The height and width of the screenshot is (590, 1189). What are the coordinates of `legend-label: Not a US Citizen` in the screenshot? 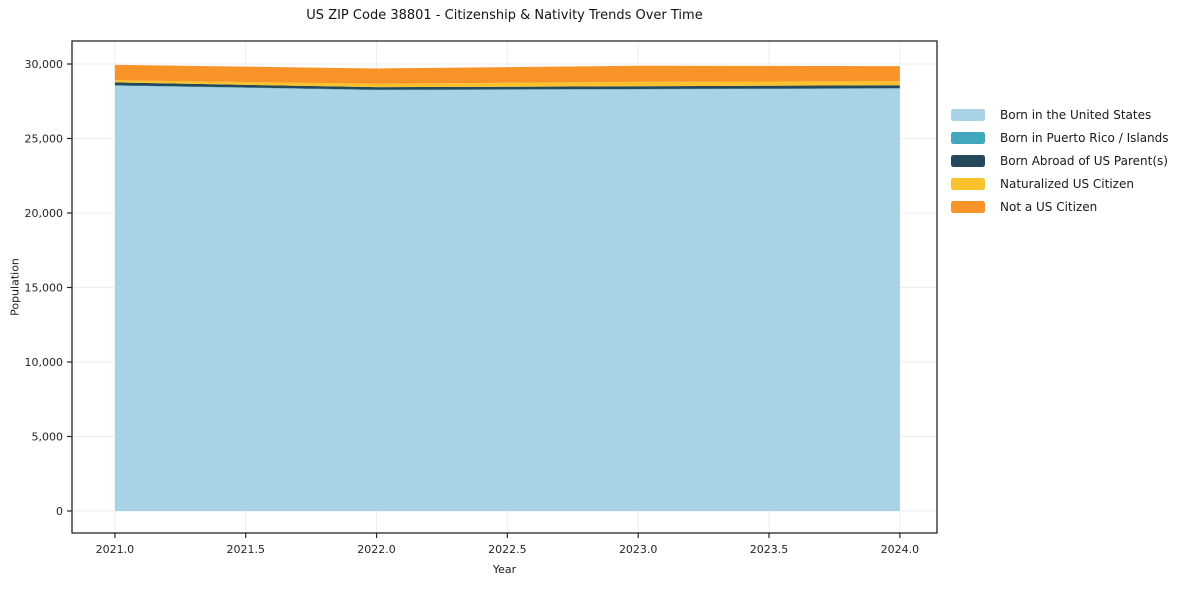 It's located at (1049, 206).